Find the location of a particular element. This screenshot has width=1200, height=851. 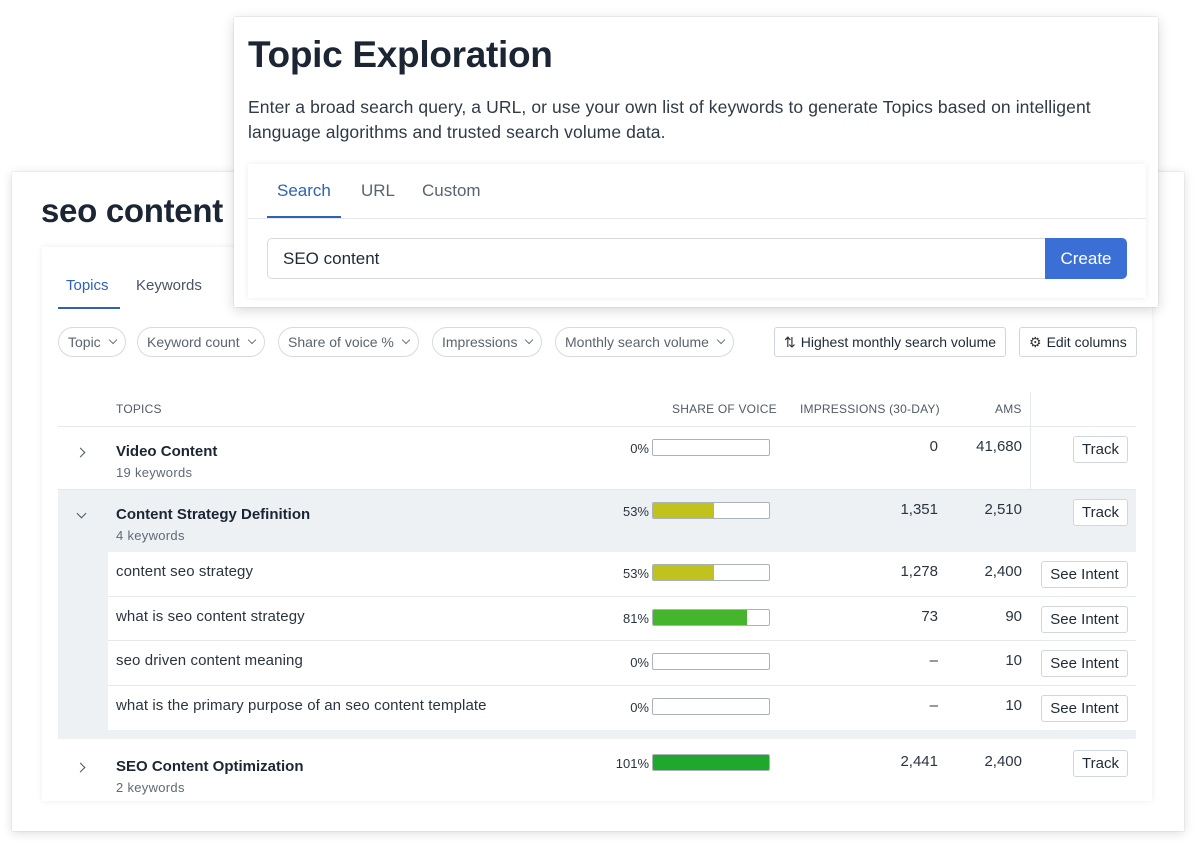

impressions-value: 1,278 is located at coordinates (919, 571).